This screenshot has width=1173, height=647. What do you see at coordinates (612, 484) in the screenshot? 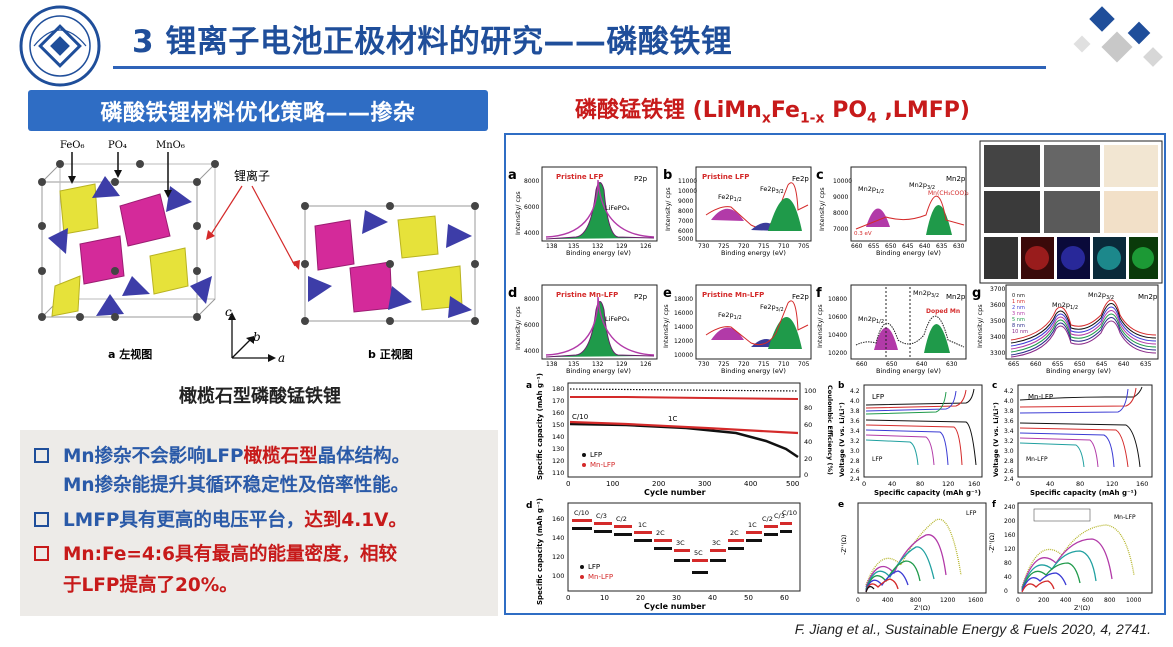
I see `svg-text: 100` at bounding box center [612, 484].